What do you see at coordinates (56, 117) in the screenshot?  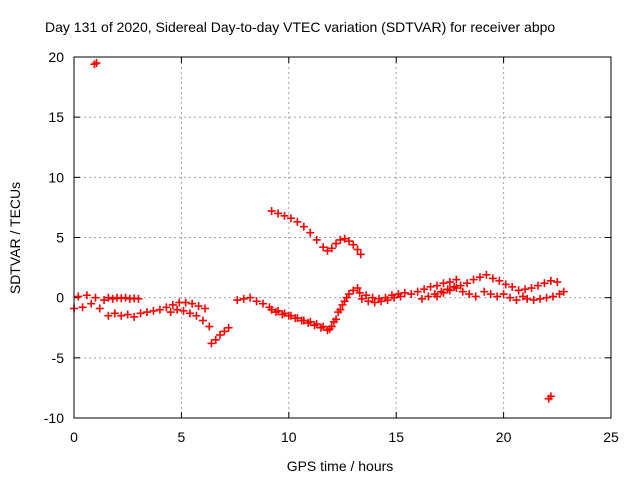 I see `y-tick-label: 15` at bounding box center [56, 117].